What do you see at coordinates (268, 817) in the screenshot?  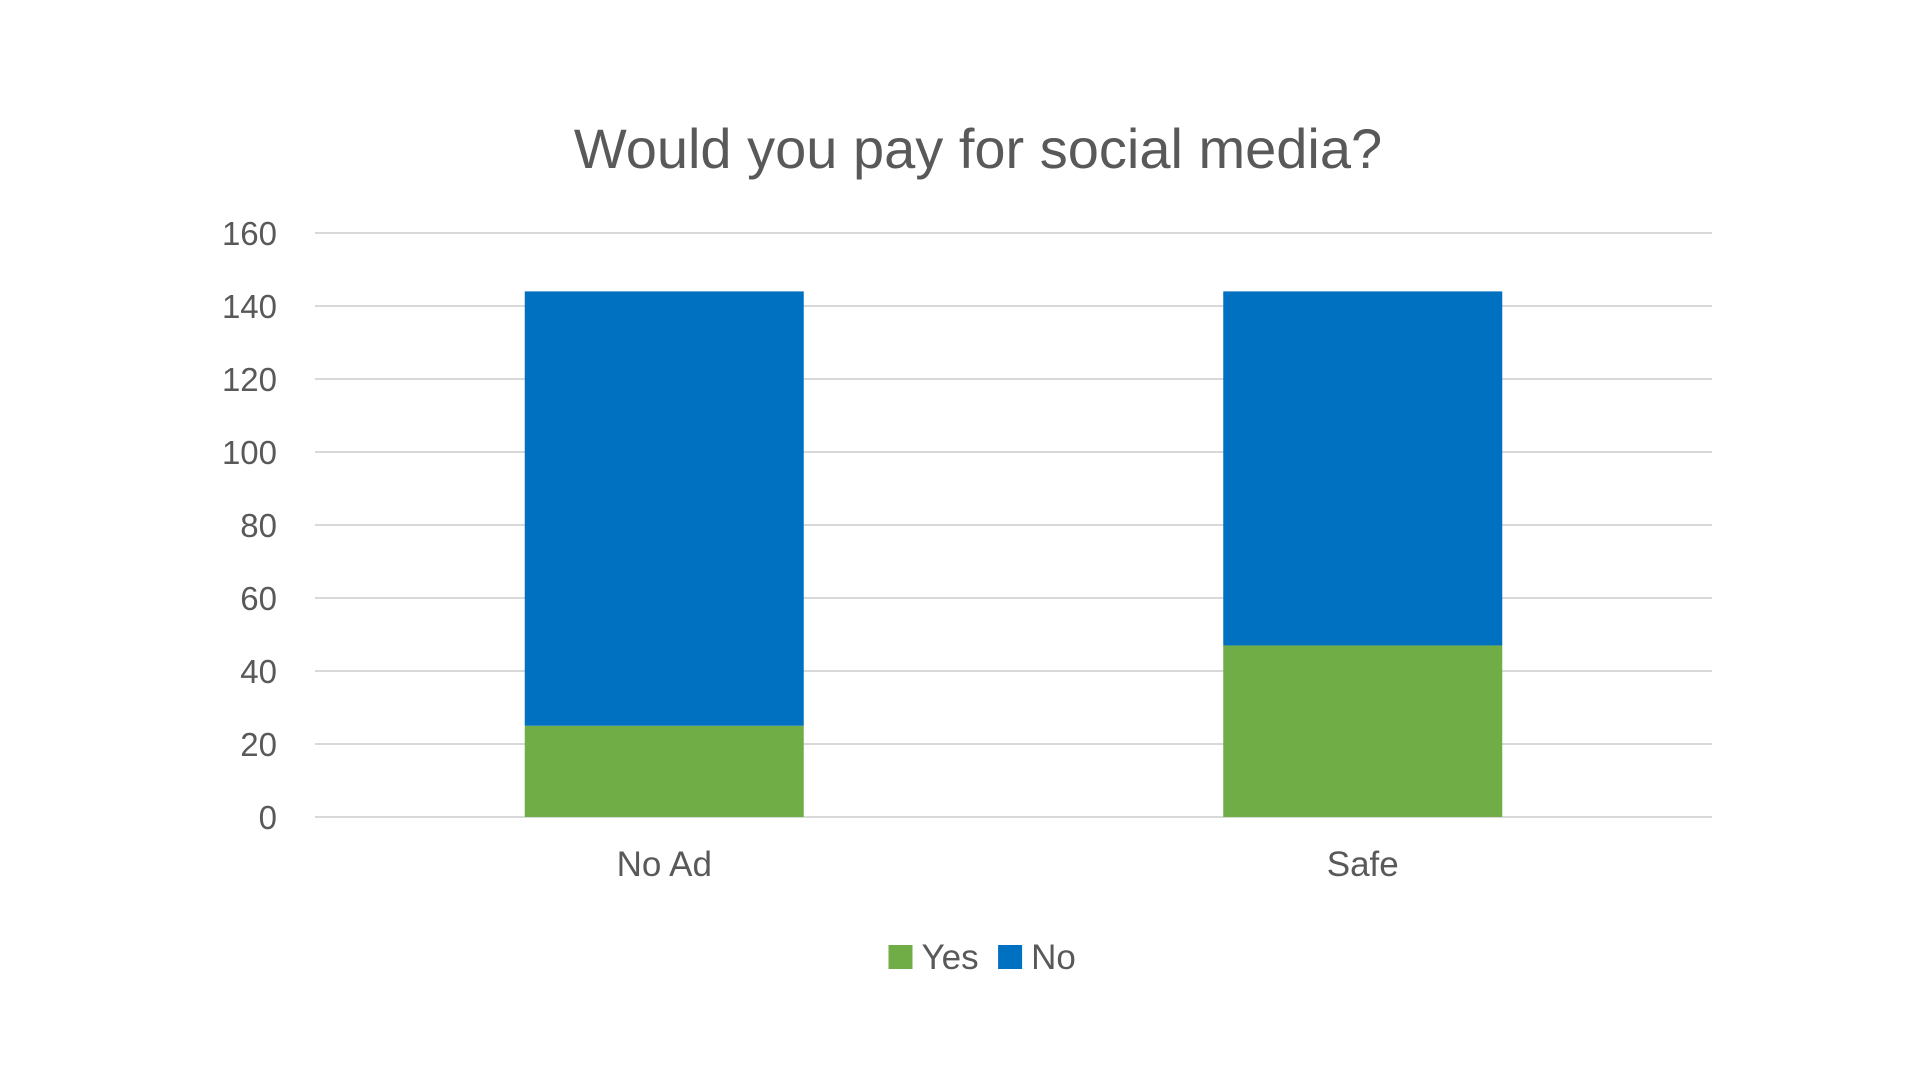 I see `y-tick-label: 0` at bounding box center [268, 817].